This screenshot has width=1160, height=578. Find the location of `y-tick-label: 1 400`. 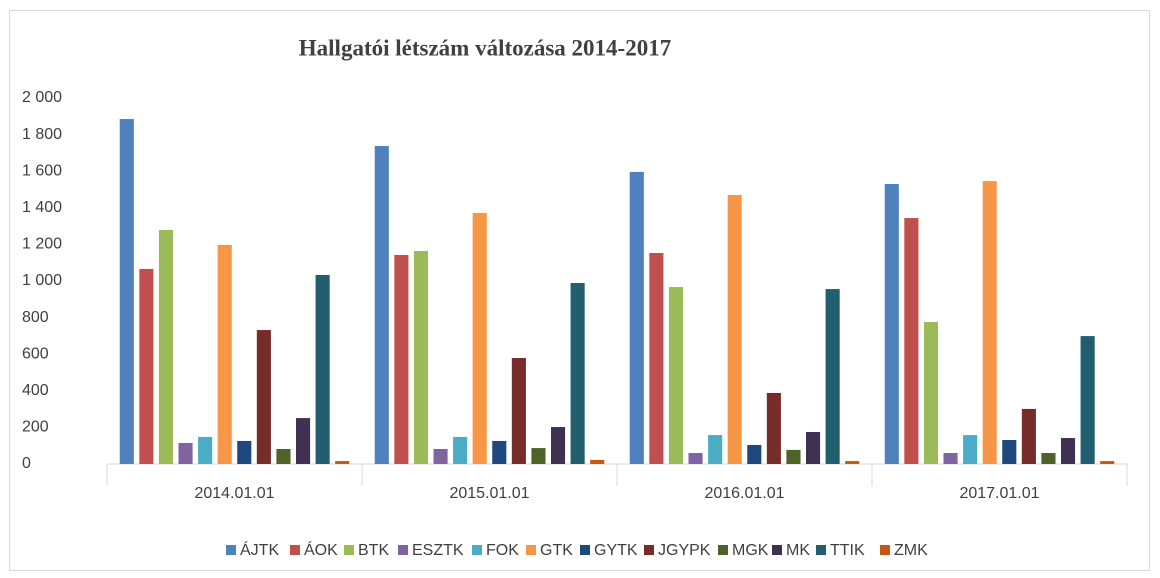

y-tick-label: 1 400 is located at coordinates (42, 207).